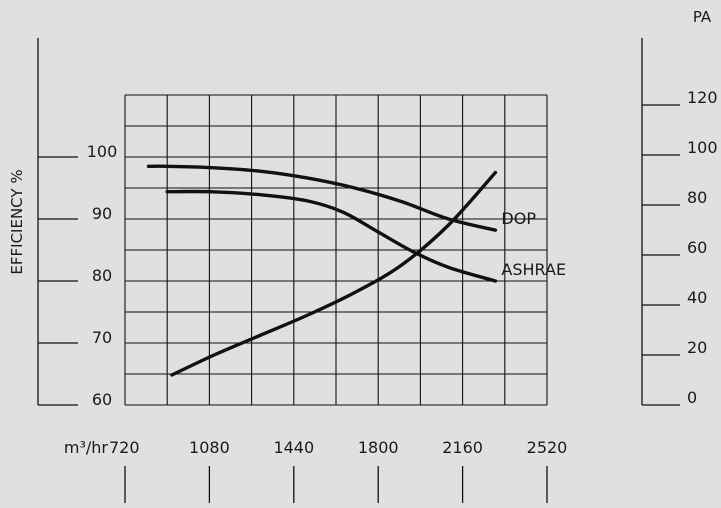 This screenshot has width=721, height=508. I want to click on series-line-dop, so click(322, 198).